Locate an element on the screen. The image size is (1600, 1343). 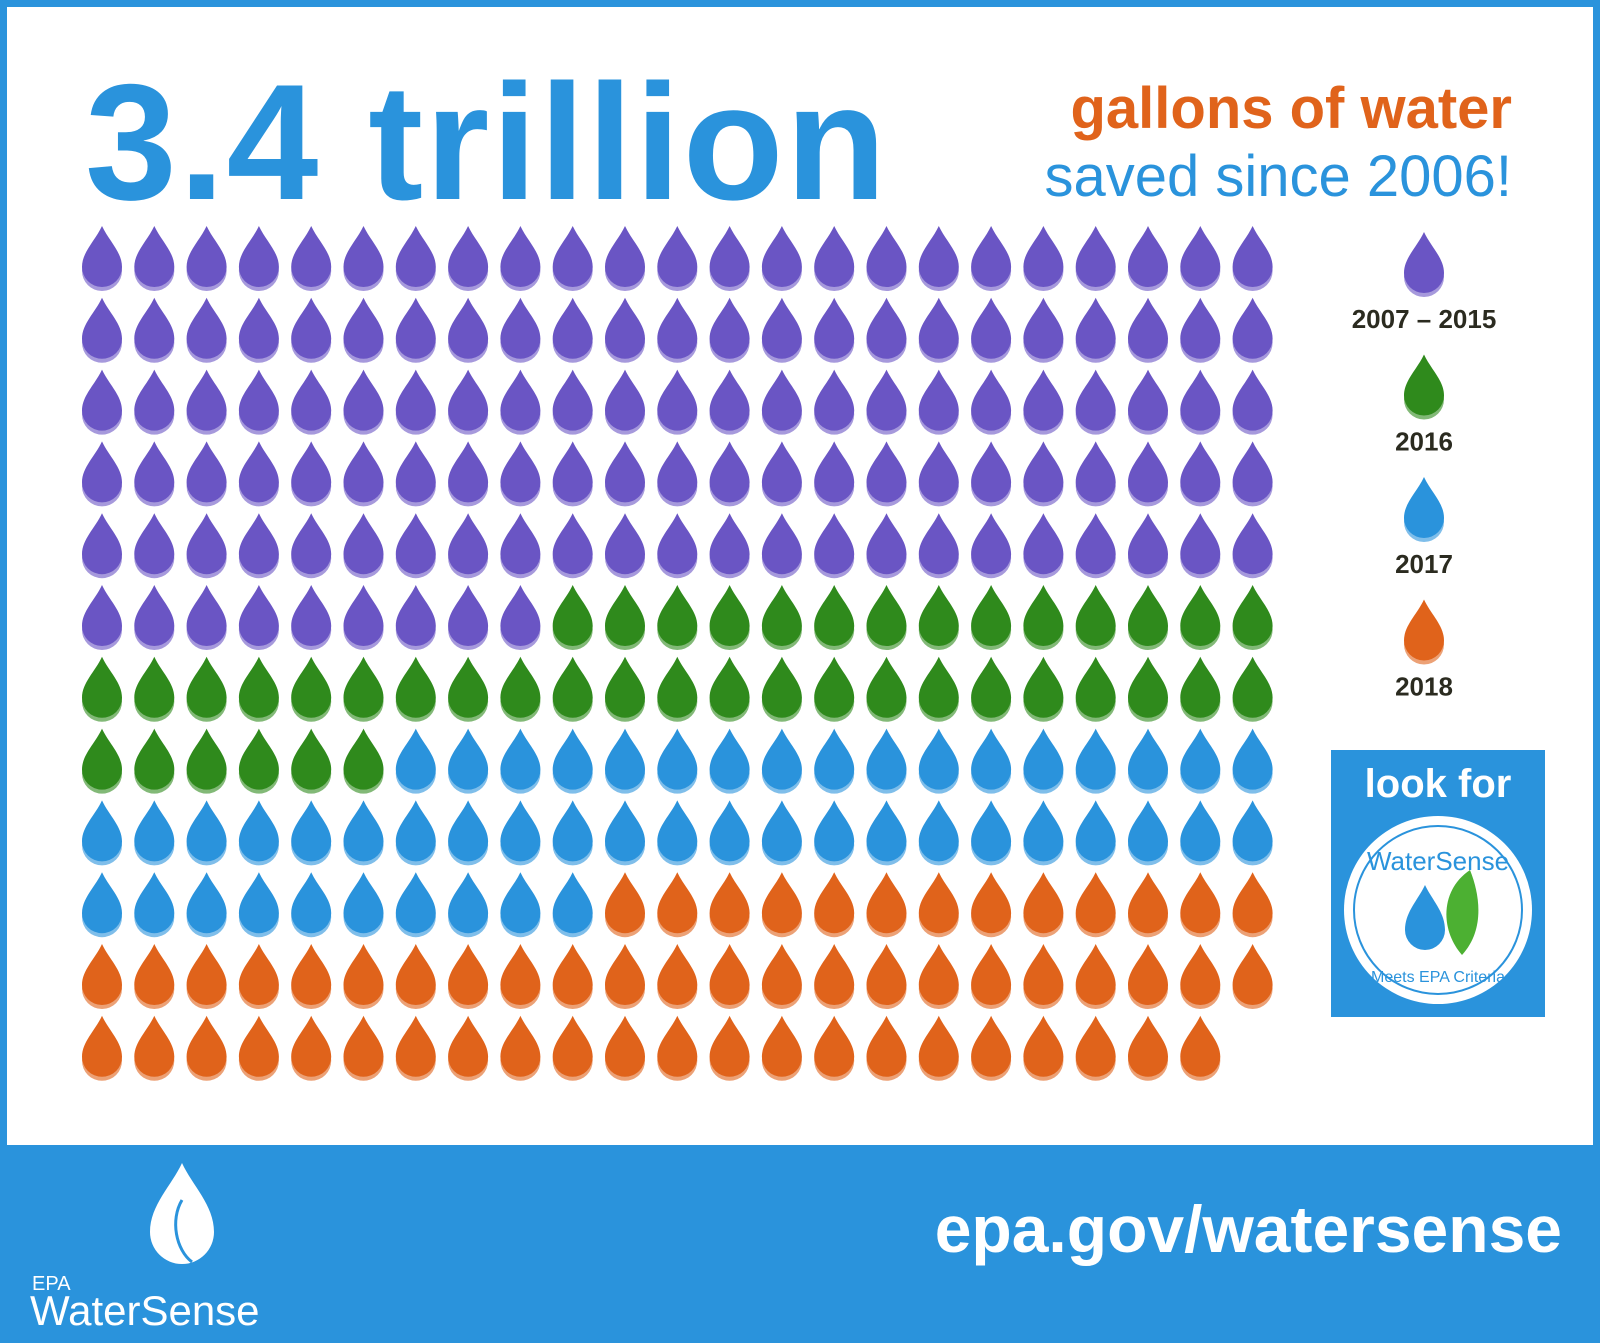
legend-label: 2018 is located at coordinates (1424, 687).